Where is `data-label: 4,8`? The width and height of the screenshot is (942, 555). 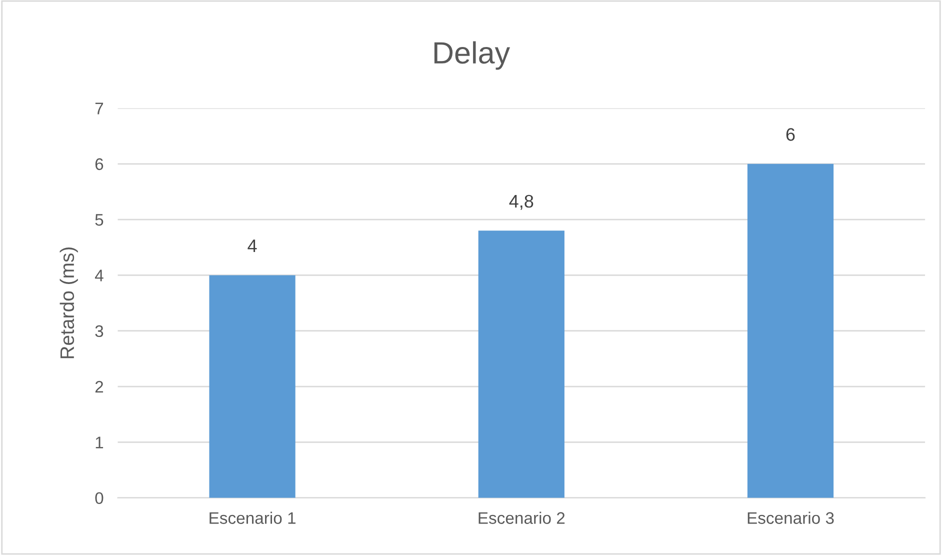 data-label: 4,8 is located at coordinates (521, 202).